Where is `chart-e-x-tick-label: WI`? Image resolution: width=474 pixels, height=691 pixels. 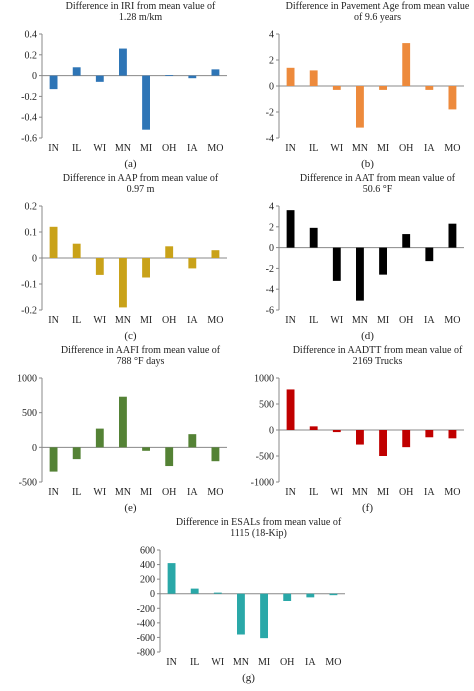 chart-e-x-tick-label: WI is located at coordinates (99, 492).